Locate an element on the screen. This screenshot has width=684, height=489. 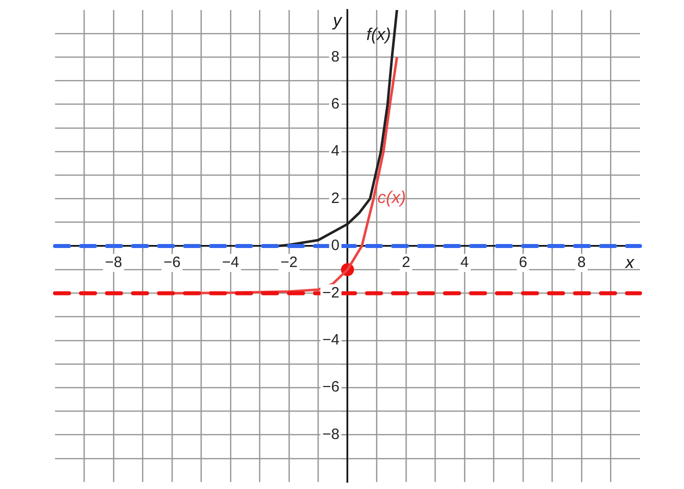
x-tick-label: −2 is located at coordinates (289, 263).